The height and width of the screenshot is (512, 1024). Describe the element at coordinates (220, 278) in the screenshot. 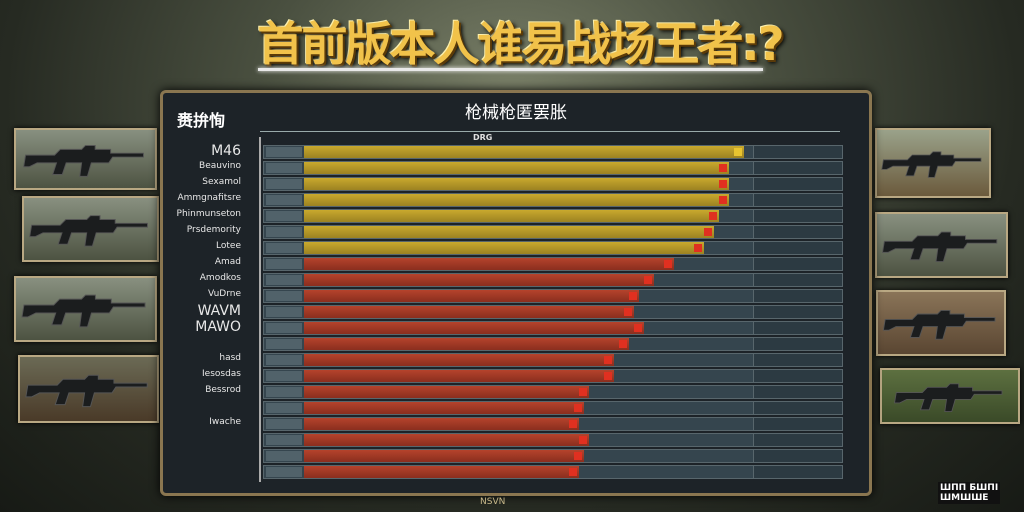

I see `row-label: Amodkos` at that location.